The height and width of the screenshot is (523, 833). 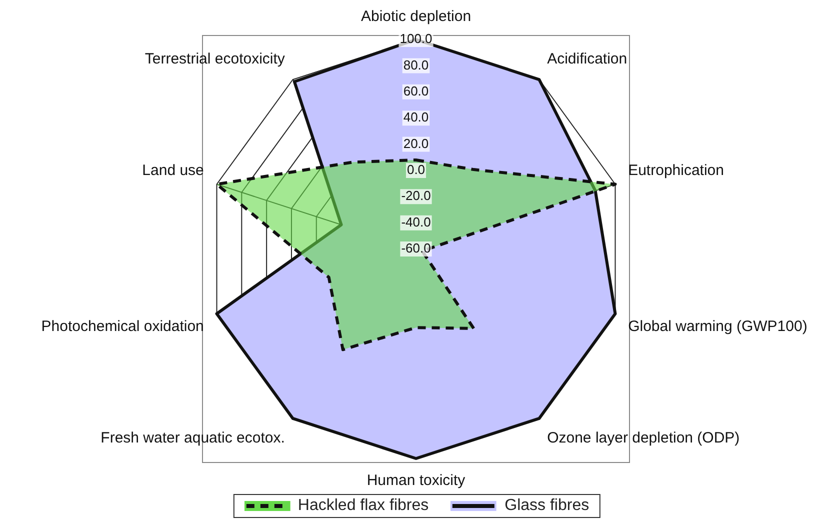 I want to click on spoke-label: Human toxicity, so click(x=416, y=481).